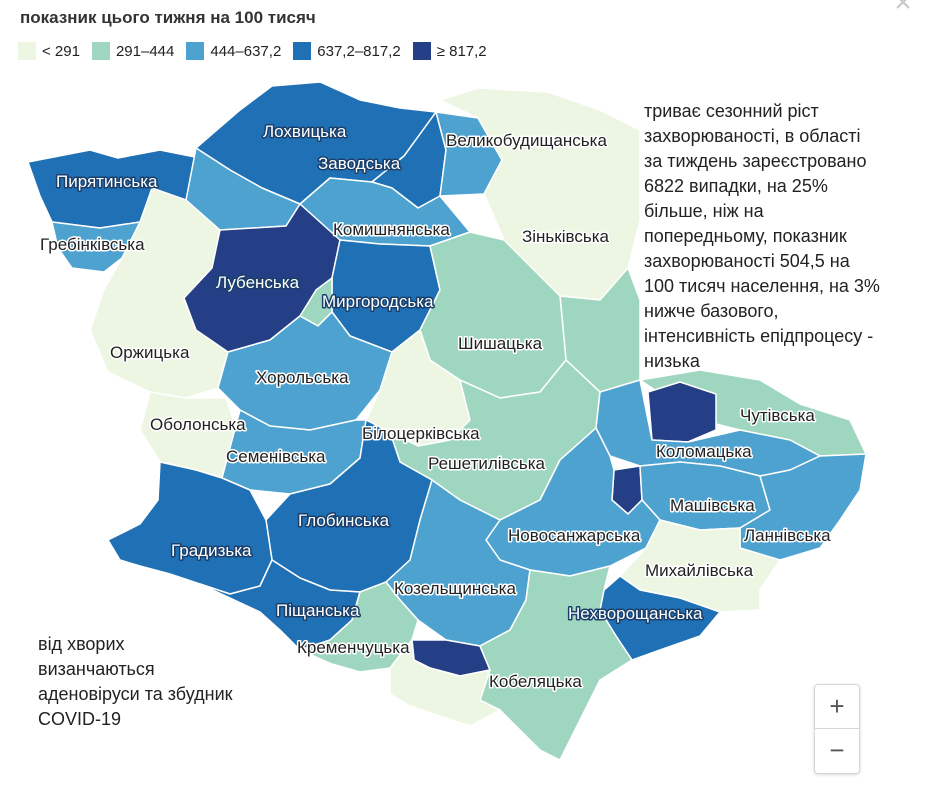 The width and height of the screenshot is (938, 791). What do you see at coordinates (487, 463) in the screenshot?
I see `label-reshetylivska: Решетилівська` at bounding box center [487, 463].